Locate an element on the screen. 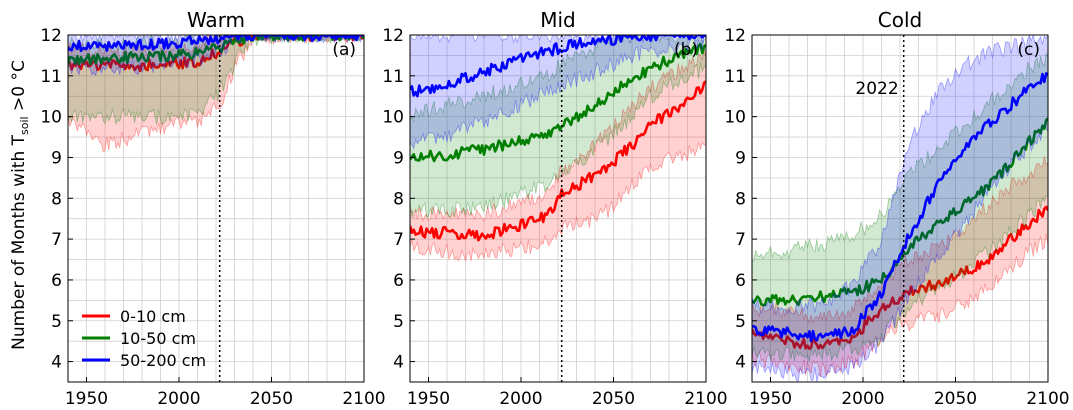  legend: 0-10 cm 10-50 cm 50-200 cm is located at coordinates (144, 338).